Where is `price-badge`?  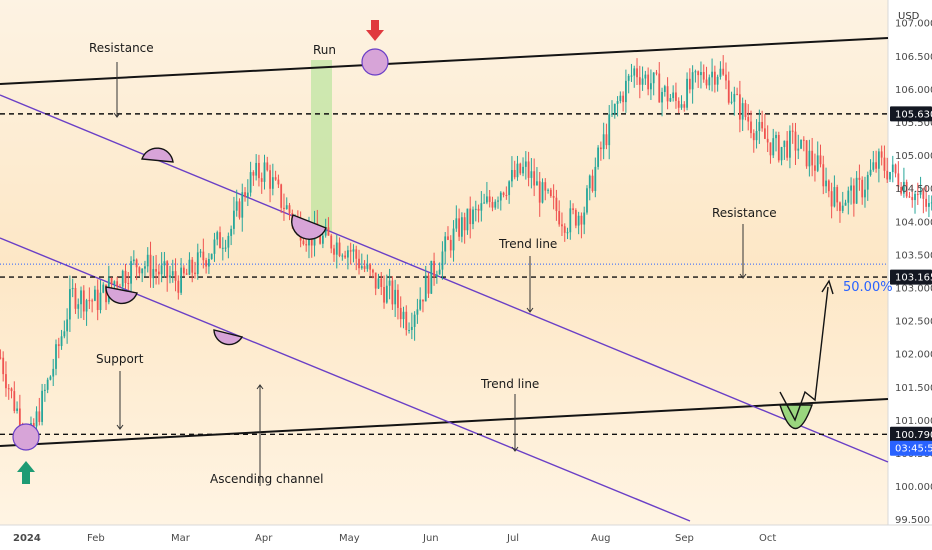
price-badge is located at coordinates (911, 448).